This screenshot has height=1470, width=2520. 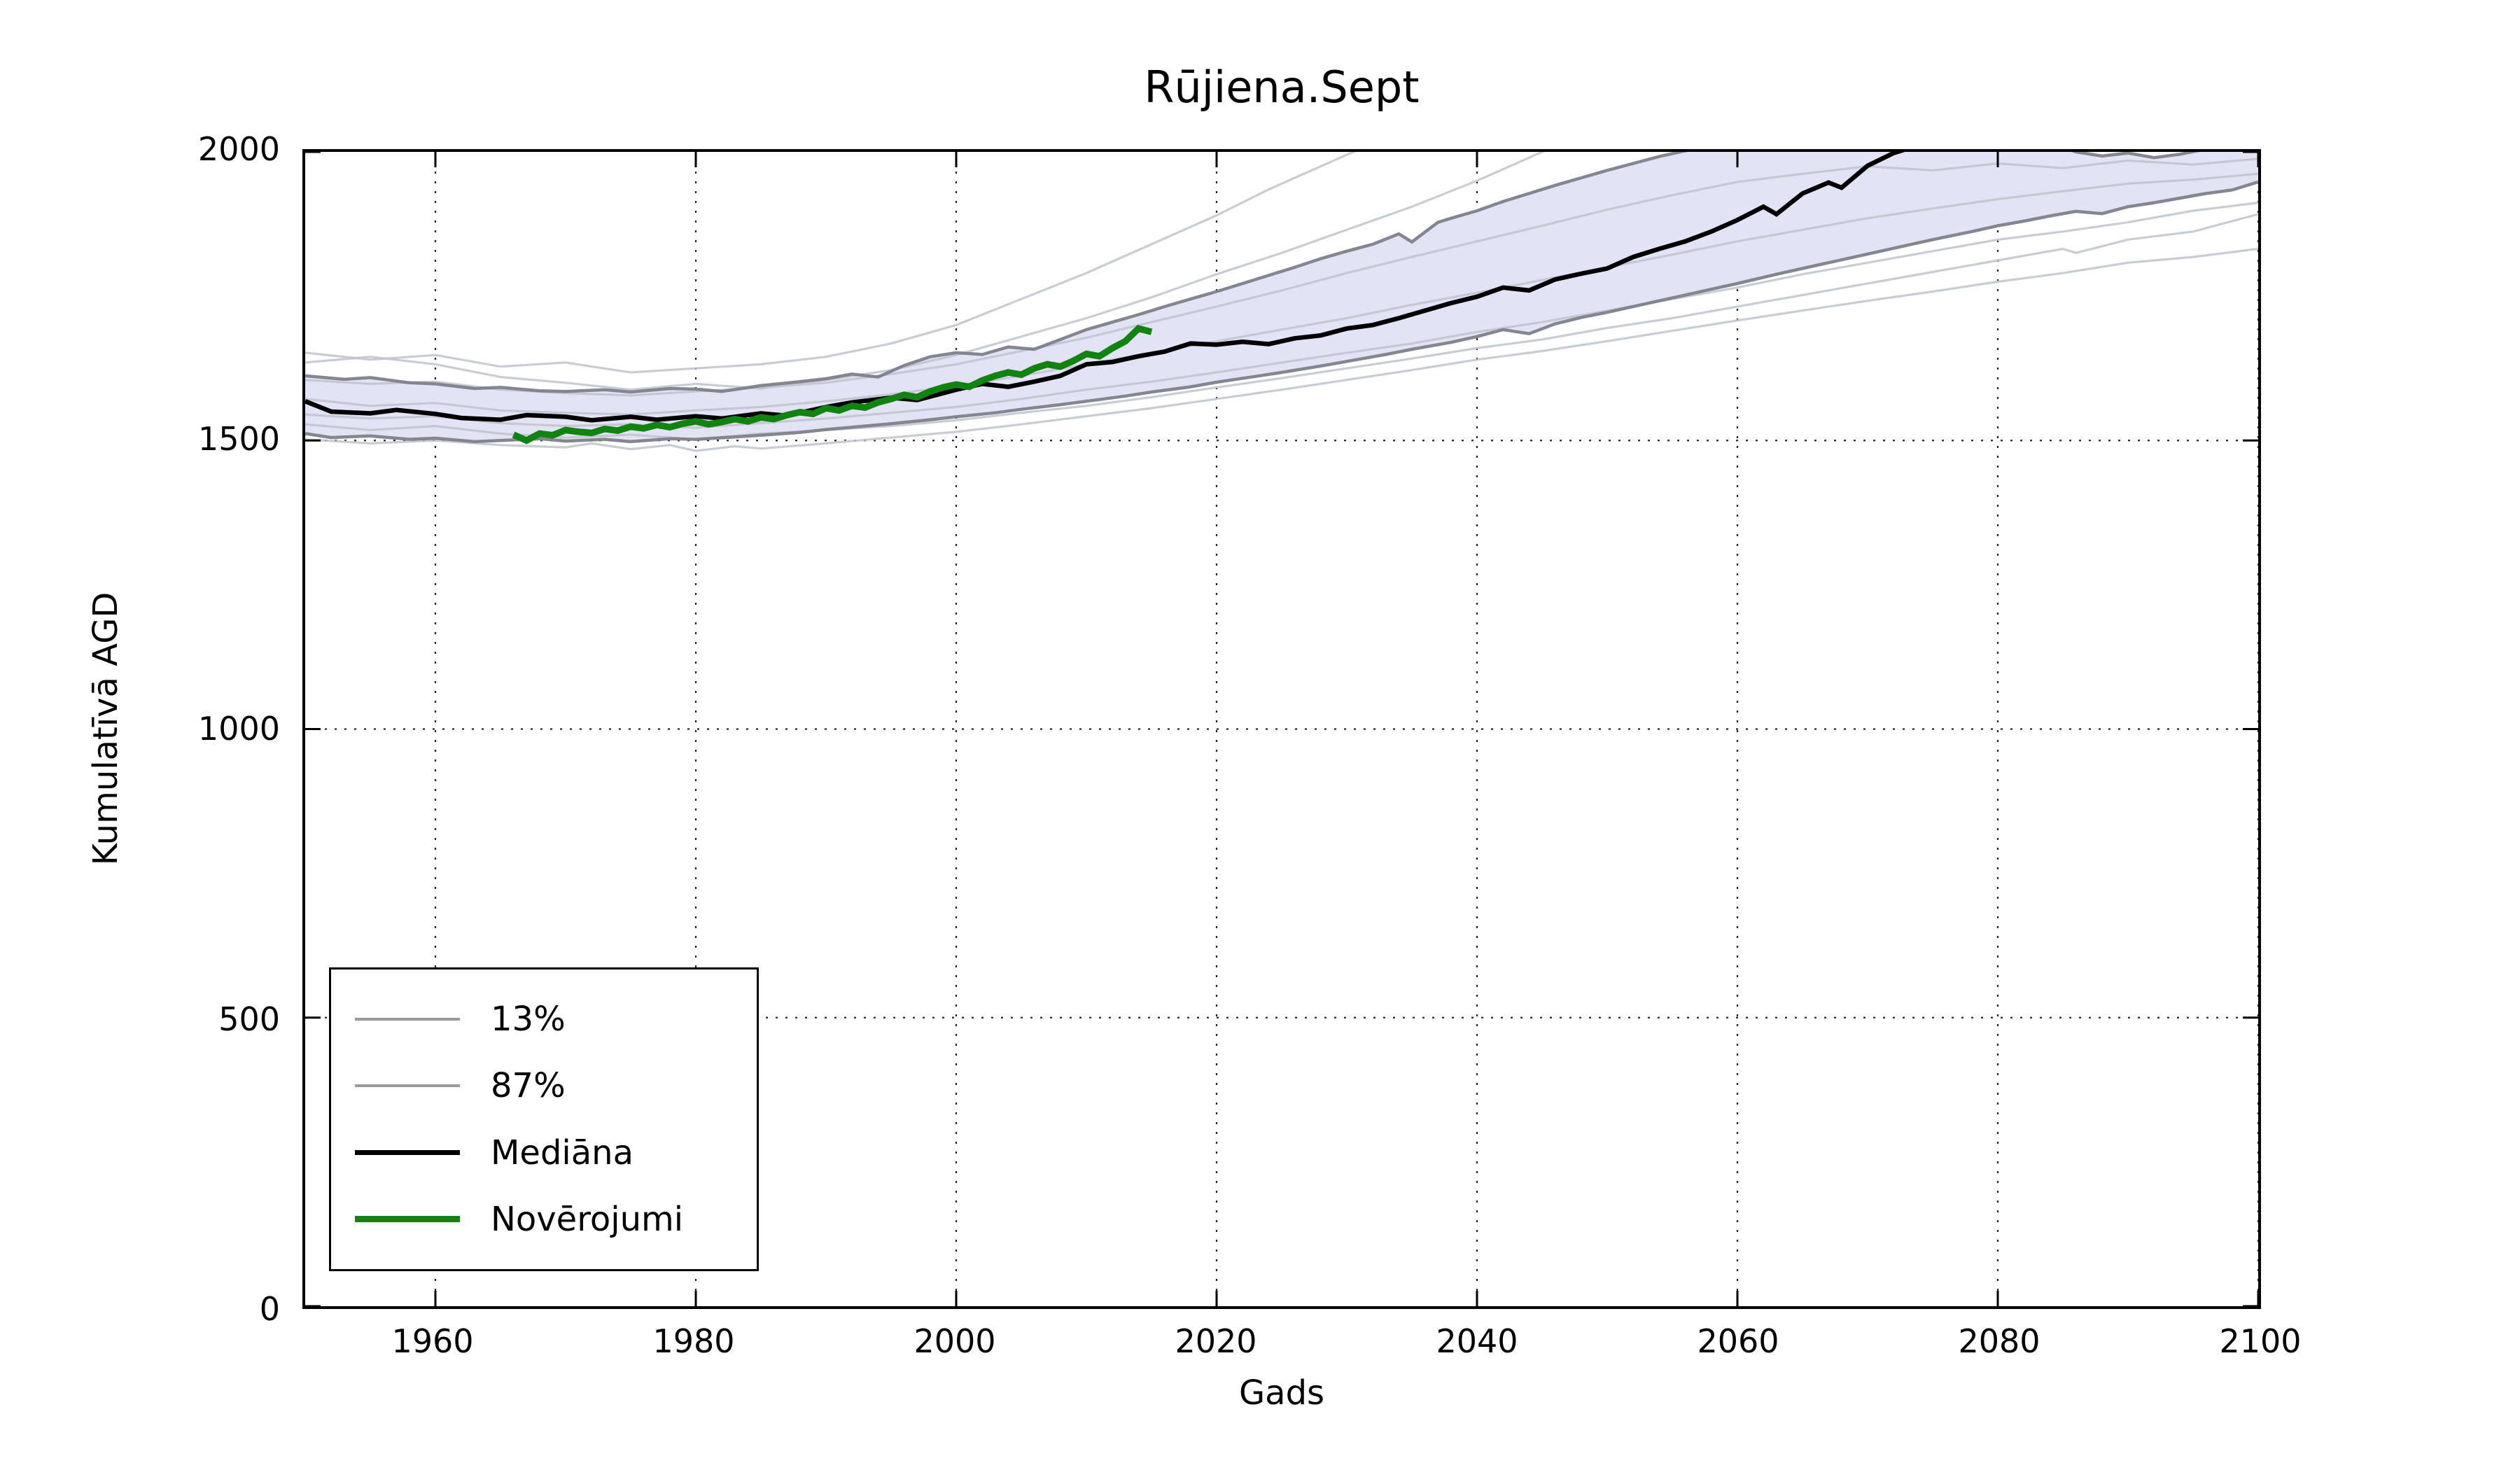 What do you see at coordinates (238, 149) in the screenshot?
I see `y-tick-label-2000: 2000` at bounding box center [238, 149].